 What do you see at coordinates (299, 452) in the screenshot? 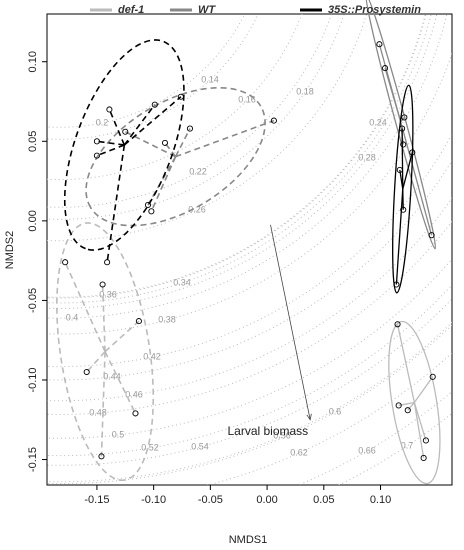
I see `contour-label: 0.62` at bounding box center [299, 452].